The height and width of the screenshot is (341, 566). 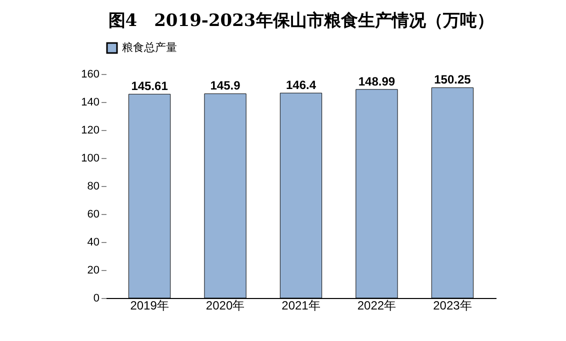 What do you see at coordinates (93, 270) in the screenshot?
I see `y-tick-label: 20` at bounding box center [93, 270].